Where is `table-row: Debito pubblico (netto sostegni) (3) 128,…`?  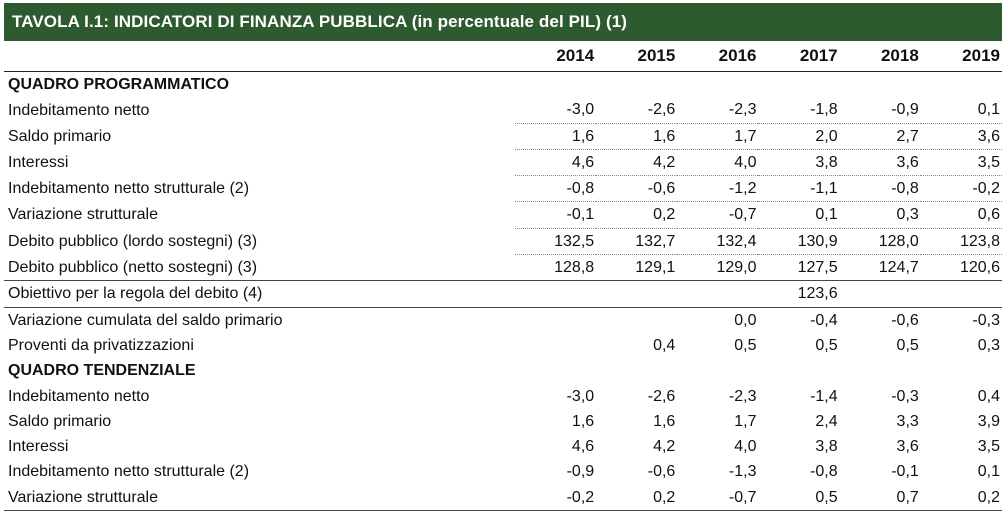 table-row: Debito pubblico (netto sostegni) (3) 128,… is located at coordinates (503, 268).